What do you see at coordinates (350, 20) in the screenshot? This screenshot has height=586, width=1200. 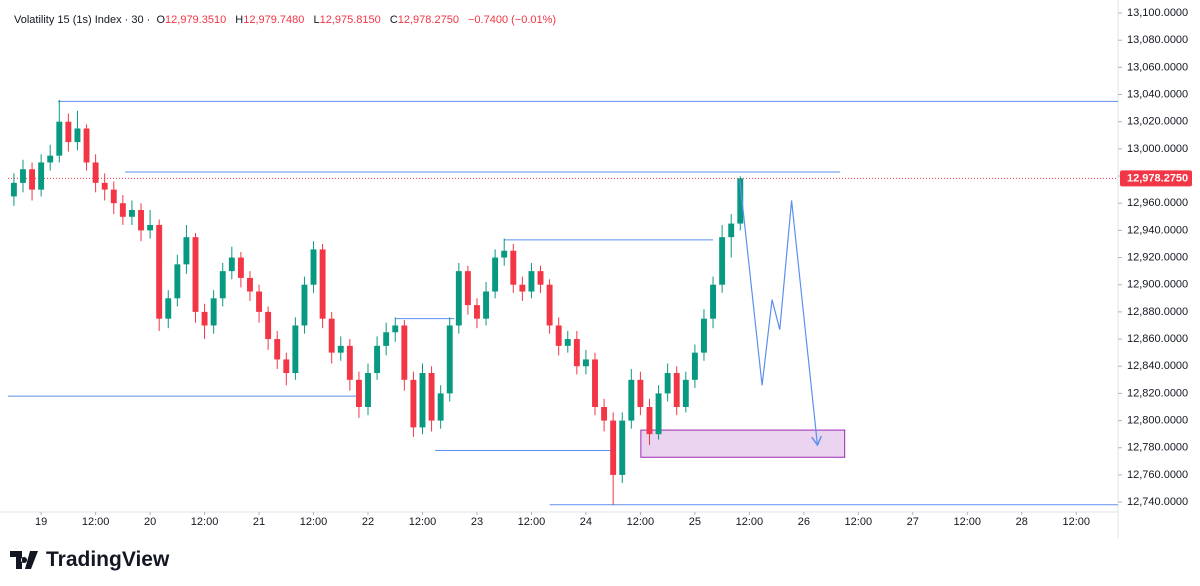 I see `ohlc-value: 12,975.8150` at bounding box center [350, 20].